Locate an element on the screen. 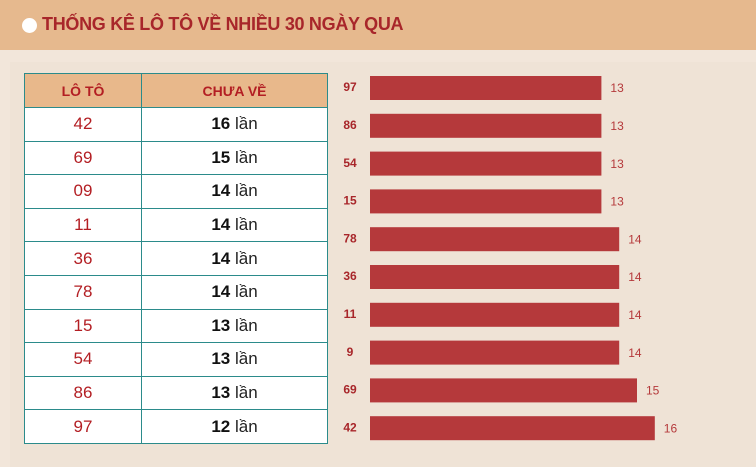 This screenshot has width=756, height=467. count-cell: 13 lần is located at coordinates (234, 326).